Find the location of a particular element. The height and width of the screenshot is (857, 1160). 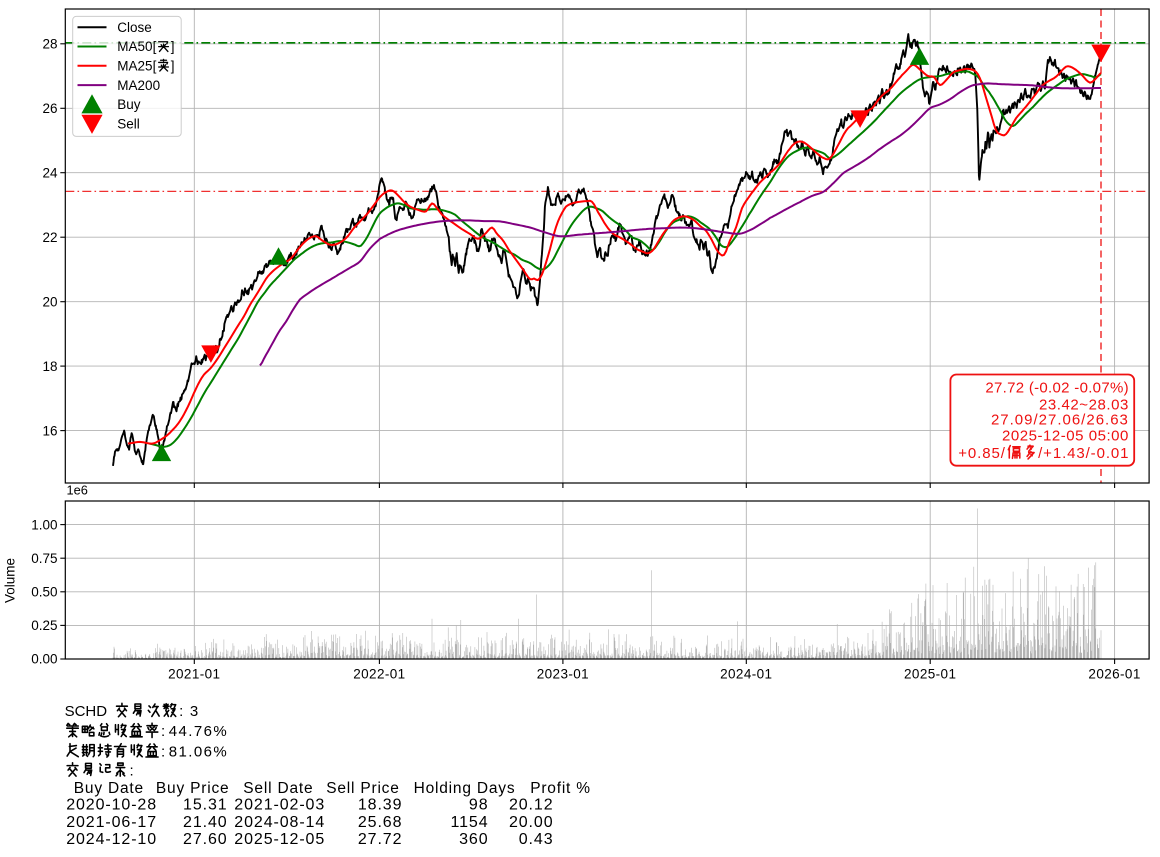

svg-text: 18.39 is located at coordinates (380, 805).